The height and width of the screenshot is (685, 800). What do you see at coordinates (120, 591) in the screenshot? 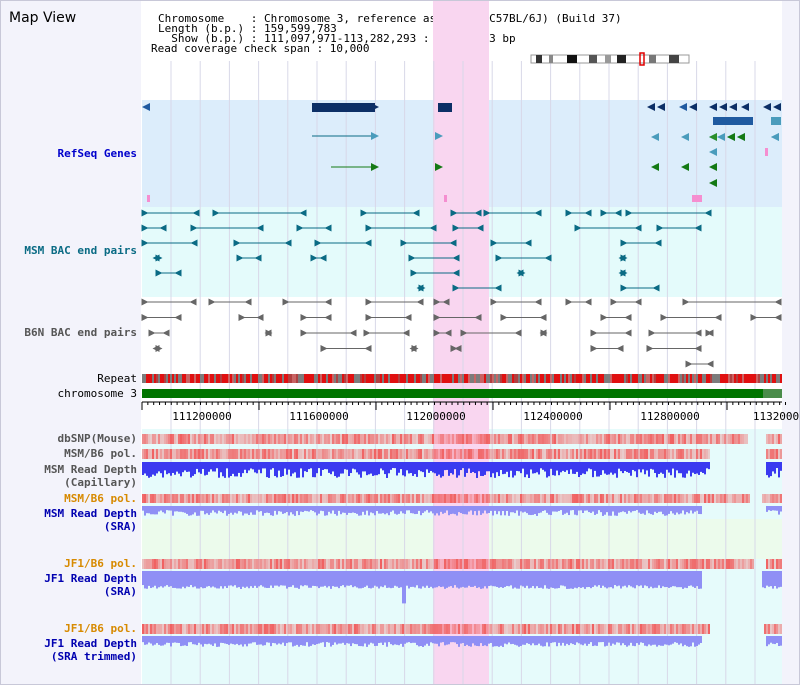
I see `jf1-depth-sra-sub-label: (SRA)` at bounding box center [120, 591].